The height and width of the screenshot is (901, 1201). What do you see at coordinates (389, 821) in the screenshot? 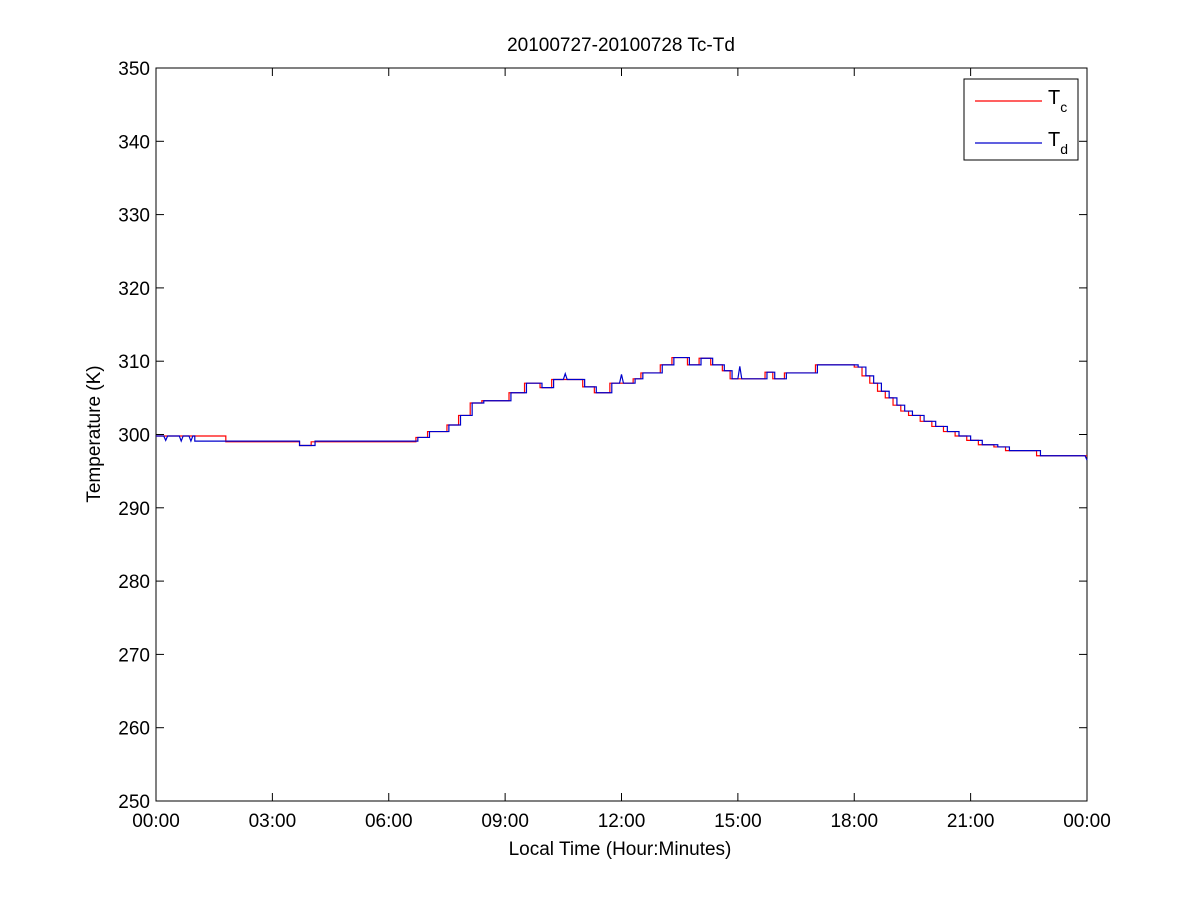
I see `x-tick-label: 06:00` at bounding box center [389, 821].